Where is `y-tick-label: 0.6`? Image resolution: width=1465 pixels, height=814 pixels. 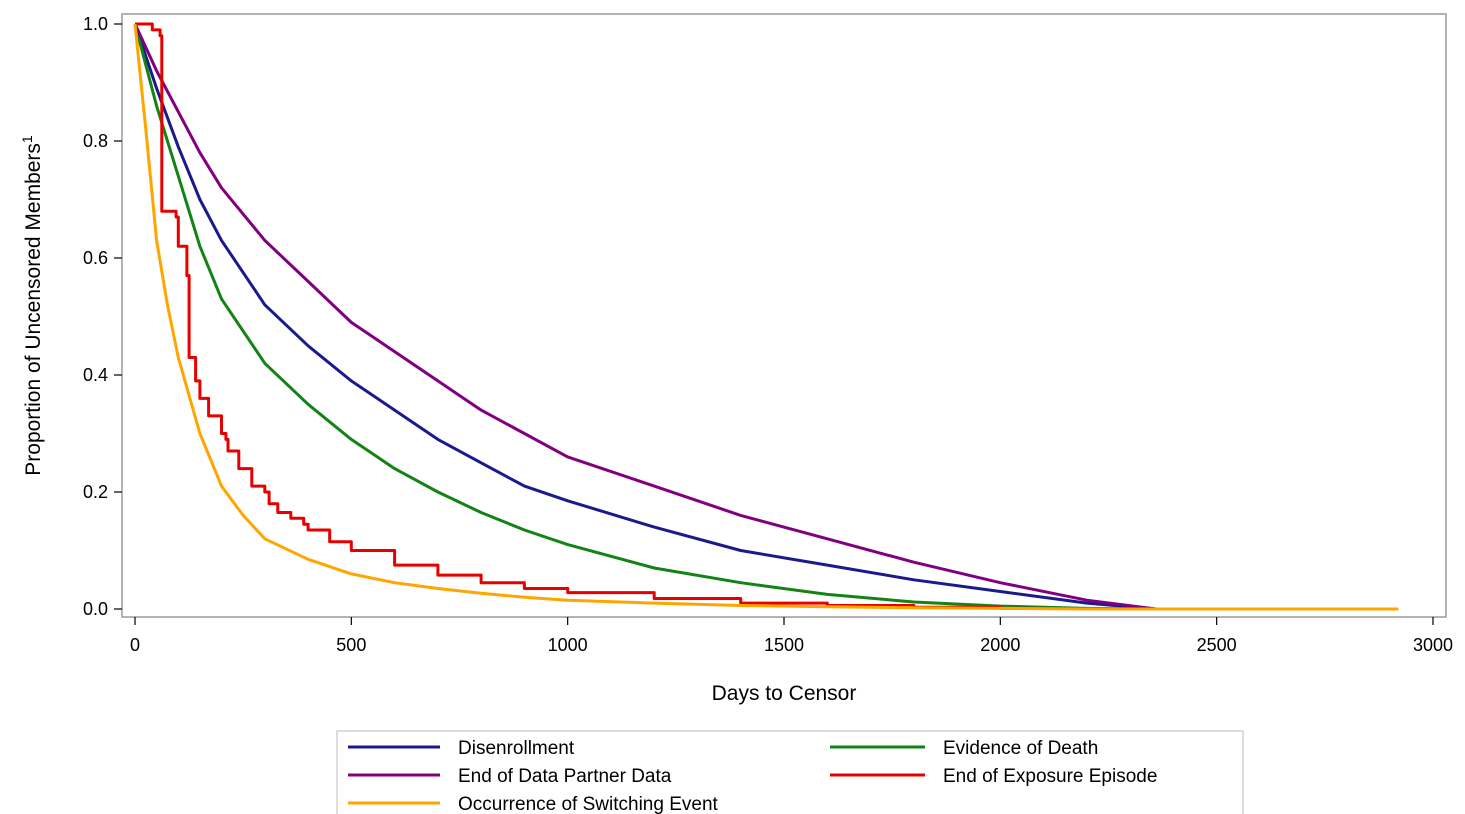 y-tick-label: 0.6 is located at coordinates (95, 258).